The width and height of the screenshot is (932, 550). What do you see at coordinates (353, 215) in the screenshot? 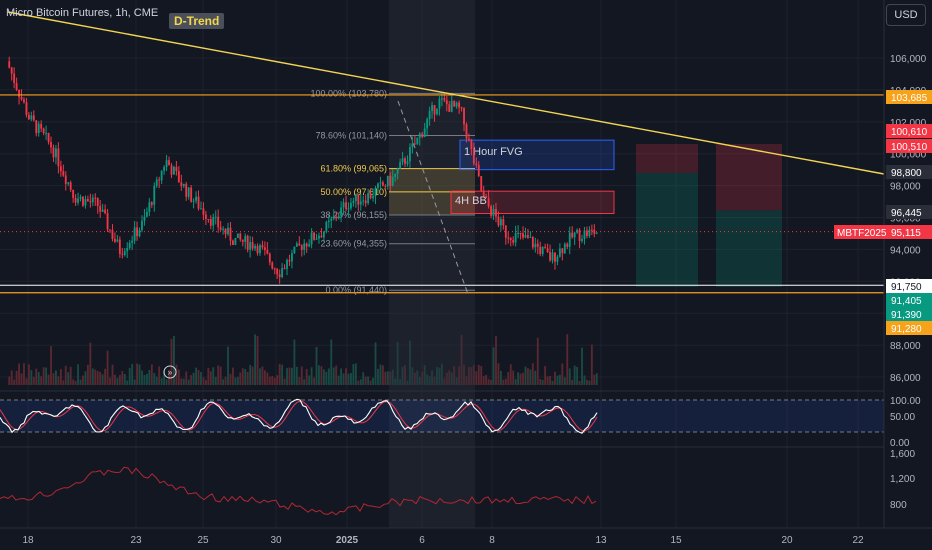
I see `fib-level-label: 38.20% (96,155)` at bounding box center [353, 215].